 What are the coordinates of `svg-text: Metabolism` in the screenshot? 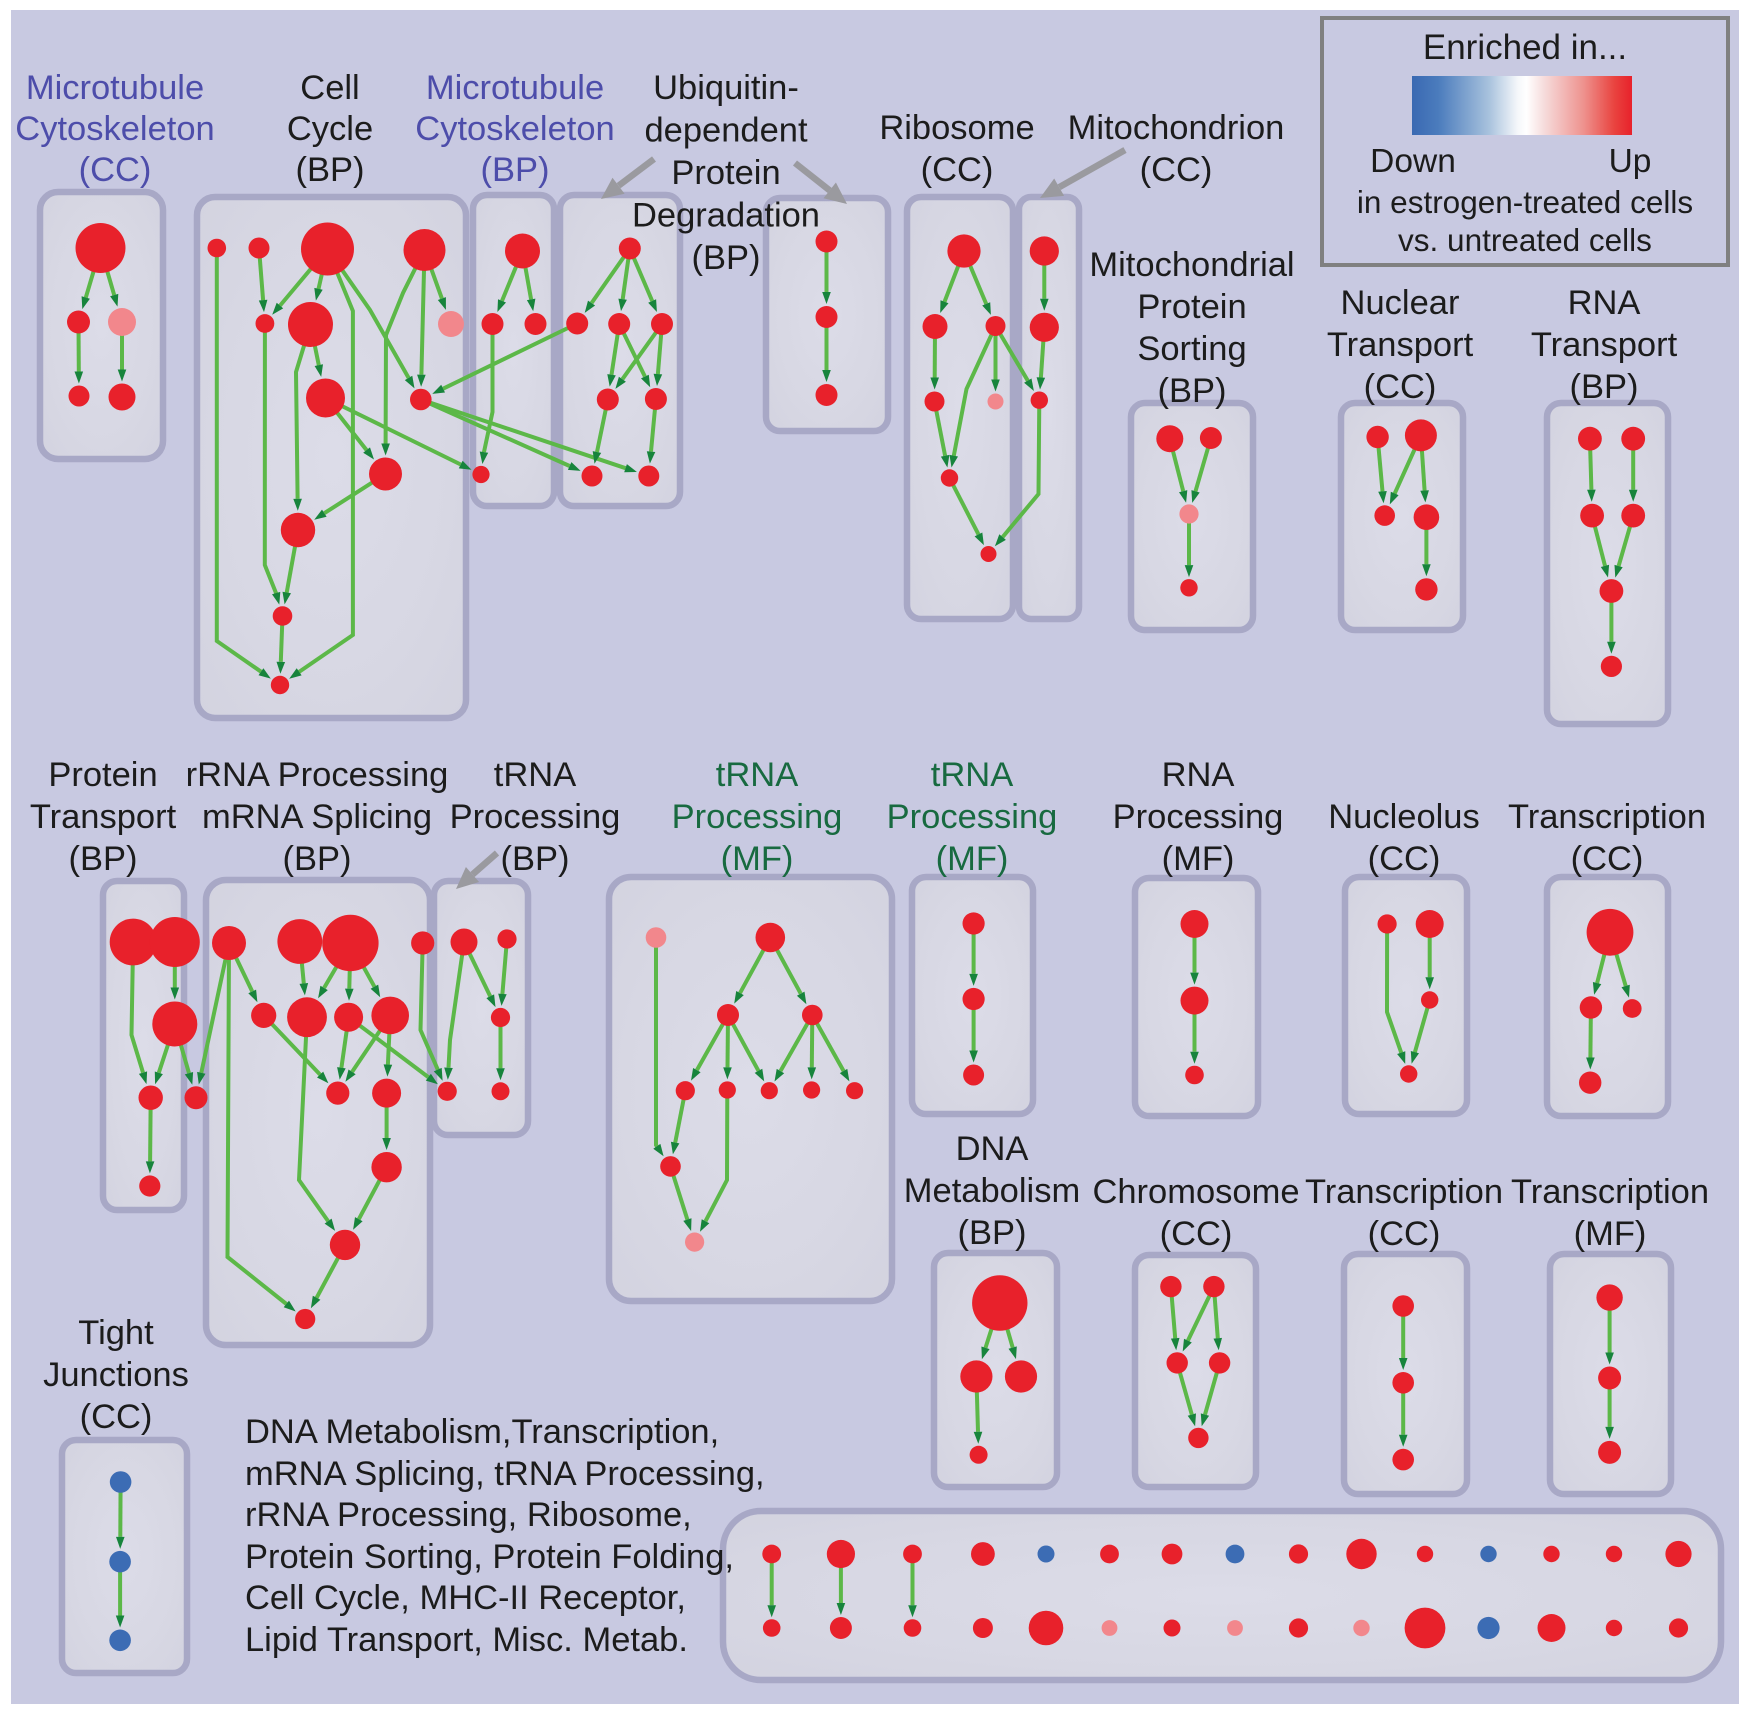 It's located at (992, 1191).